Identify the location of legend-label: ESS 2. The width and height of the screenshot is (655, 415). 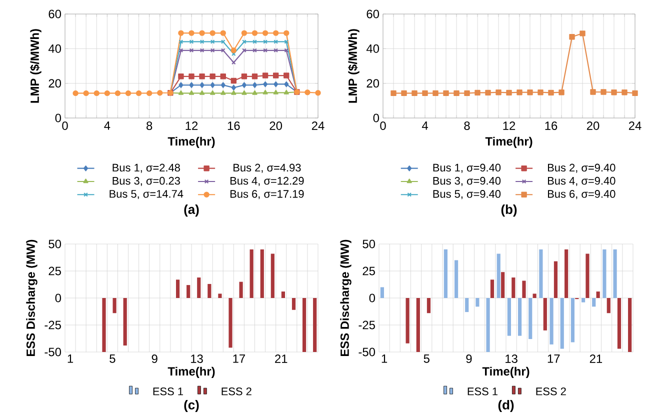
(551, 392).